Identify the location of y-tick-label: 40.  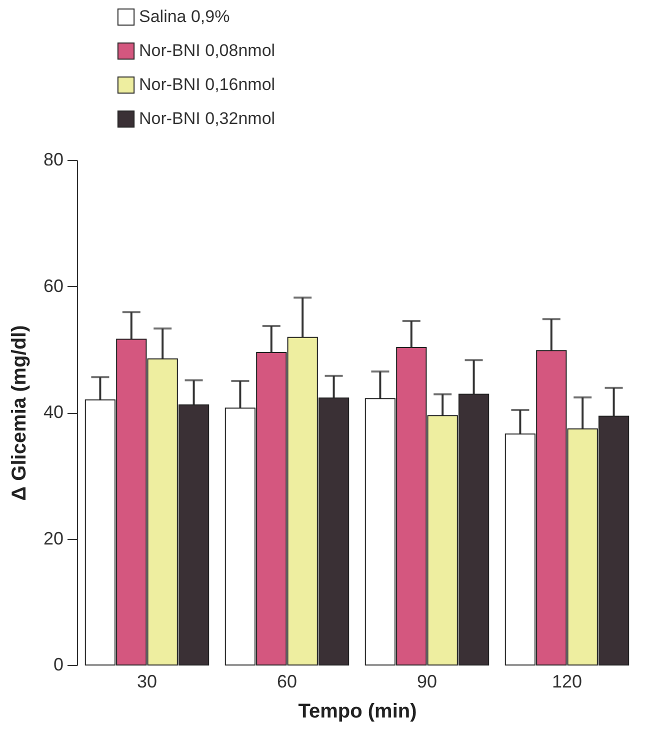
(53, 412).